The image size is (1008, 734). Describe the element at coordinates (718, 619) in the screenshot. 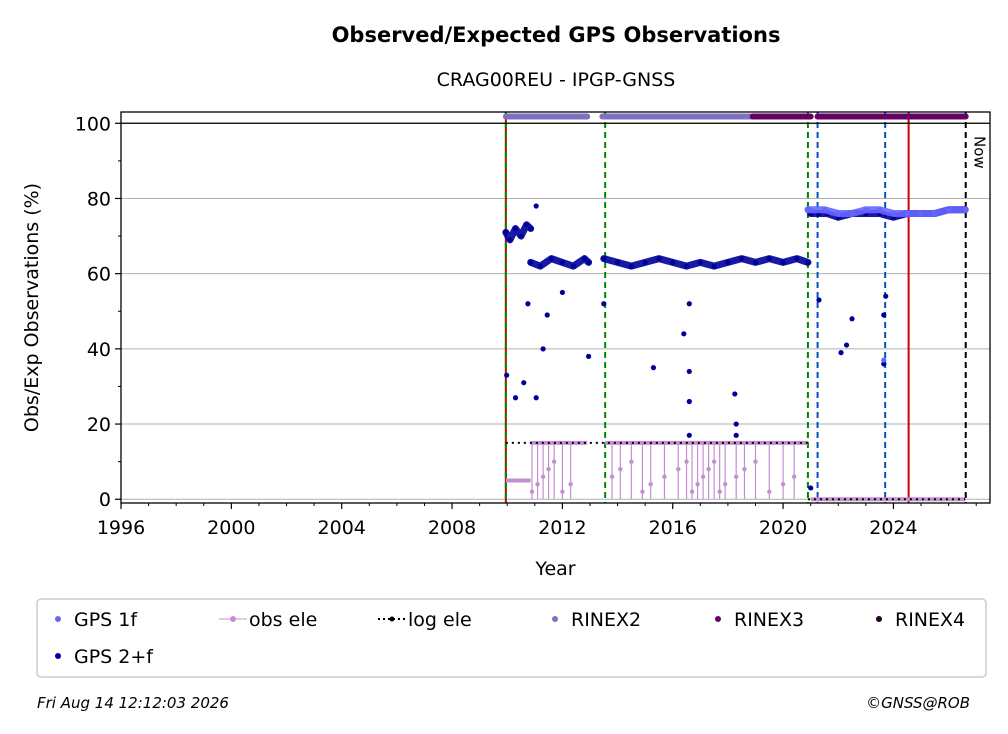

I see `legend-marker-rinex3` at that location.